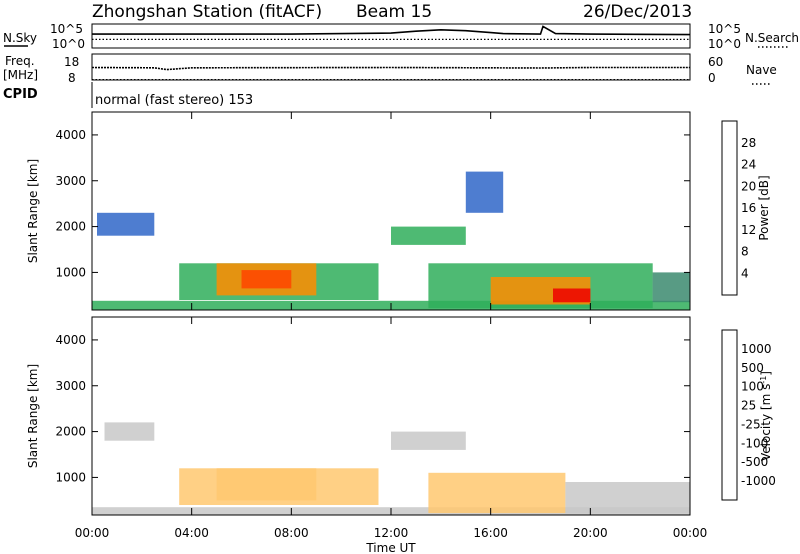 Image resolution: width=800 pixels, height=554 pixels. I want to click on vel-cbar-tick-label: 100, so click(752, 387).